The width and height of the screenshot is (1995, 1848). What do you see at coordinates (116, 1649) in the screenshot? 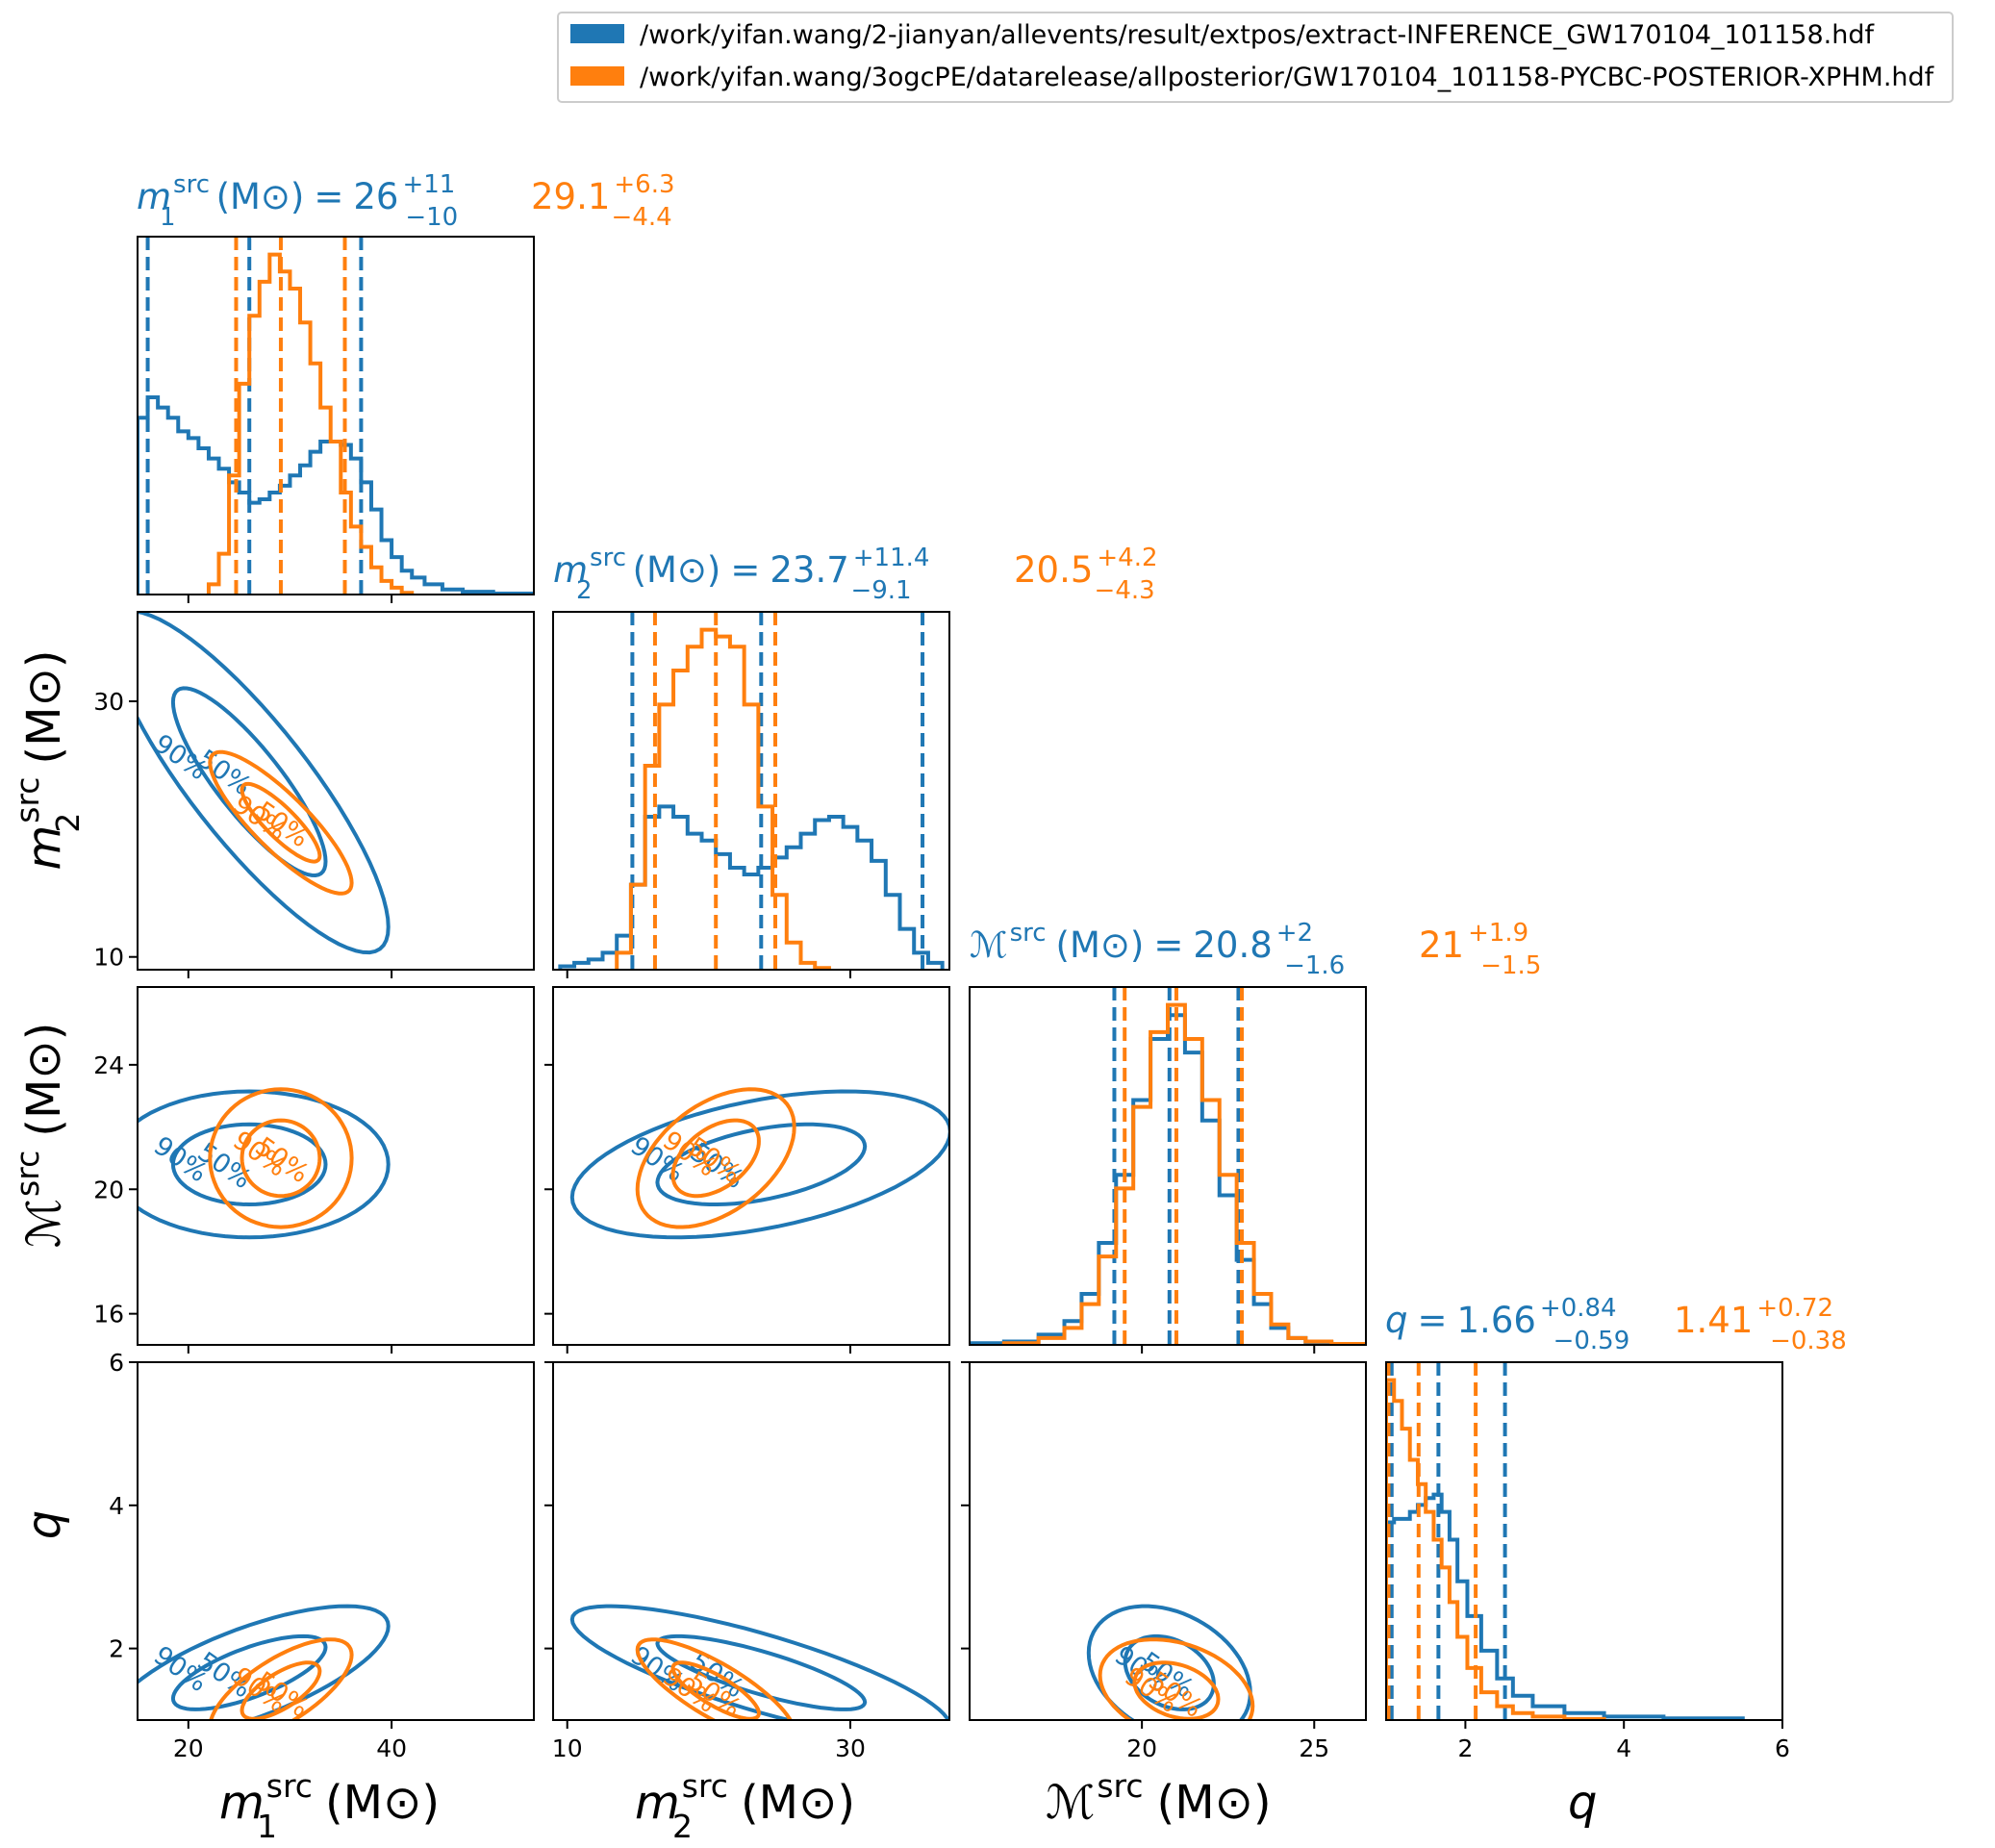
I see `y-tick-label-q: 2` at bounding box center [116, 1649].